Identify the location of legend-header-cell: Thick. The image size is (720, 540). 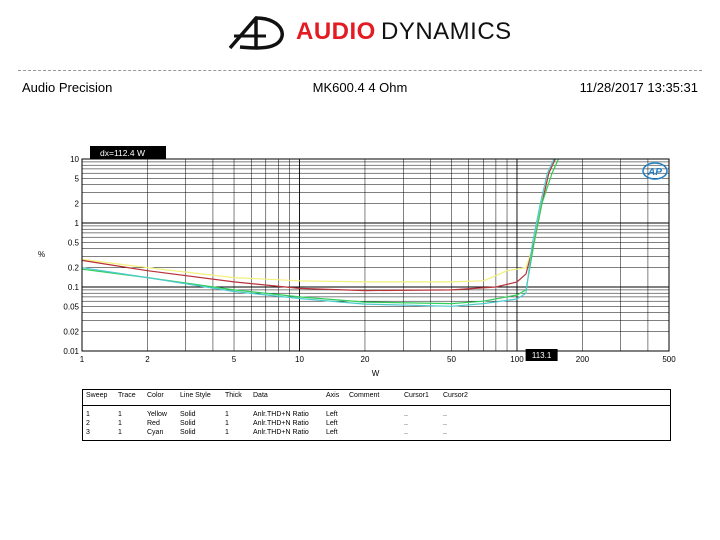
(233, 395).